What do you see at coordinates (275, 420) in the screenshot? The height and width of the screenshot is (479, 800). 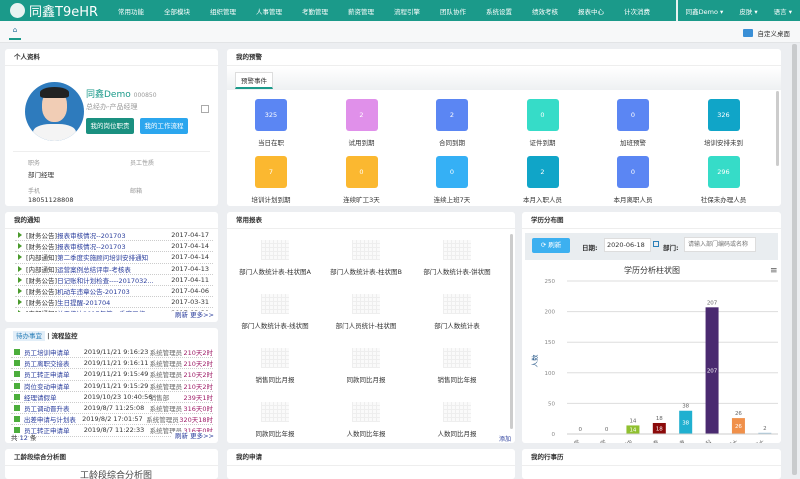 I see `report-item: 同款同比年报` at bounding box center [275, 420].